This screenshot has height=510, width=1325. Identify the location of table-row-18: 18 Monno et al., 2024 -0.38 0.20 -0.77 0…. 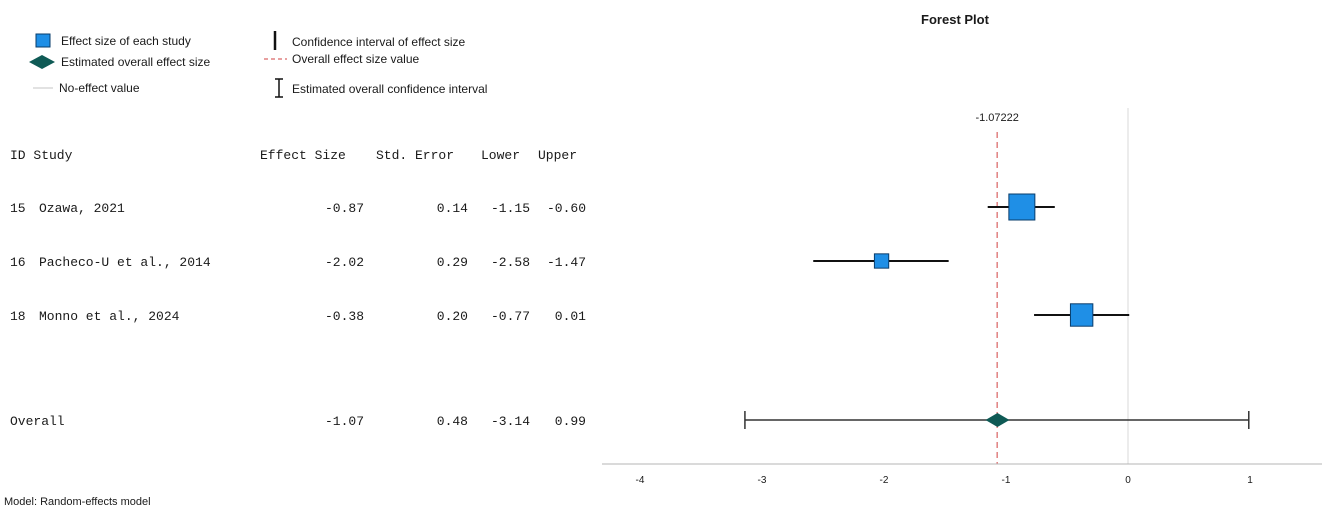
(298, 316).